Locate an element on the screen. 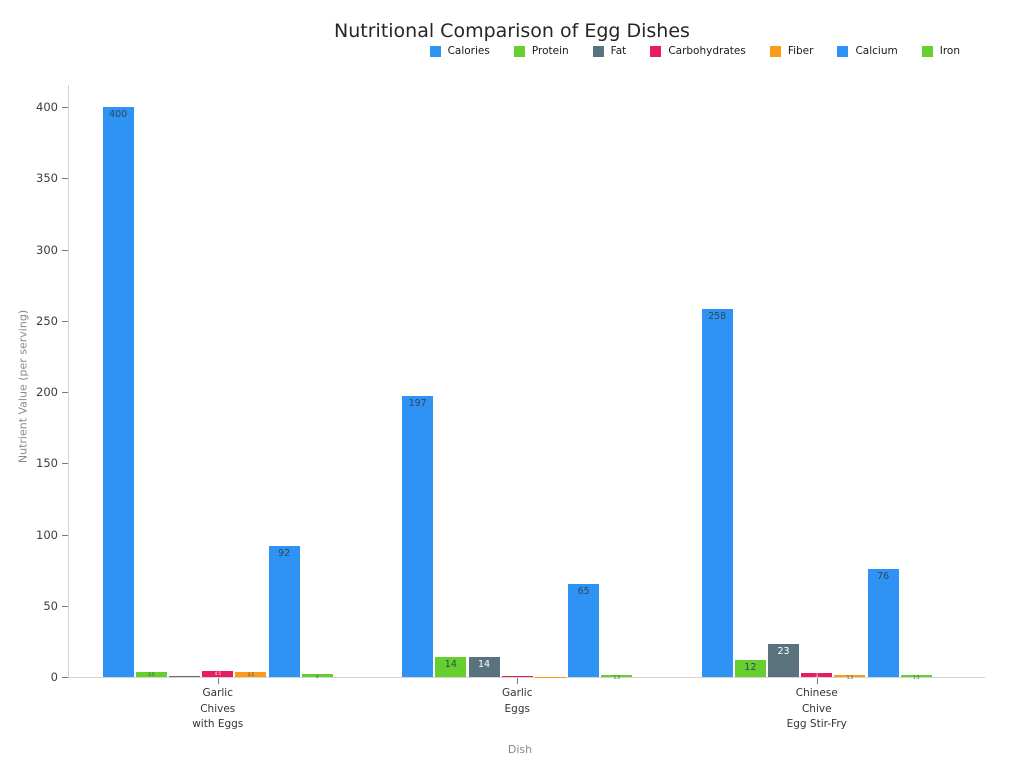  legend-item-fiber: Fiber is located at coordinates (791, 51).